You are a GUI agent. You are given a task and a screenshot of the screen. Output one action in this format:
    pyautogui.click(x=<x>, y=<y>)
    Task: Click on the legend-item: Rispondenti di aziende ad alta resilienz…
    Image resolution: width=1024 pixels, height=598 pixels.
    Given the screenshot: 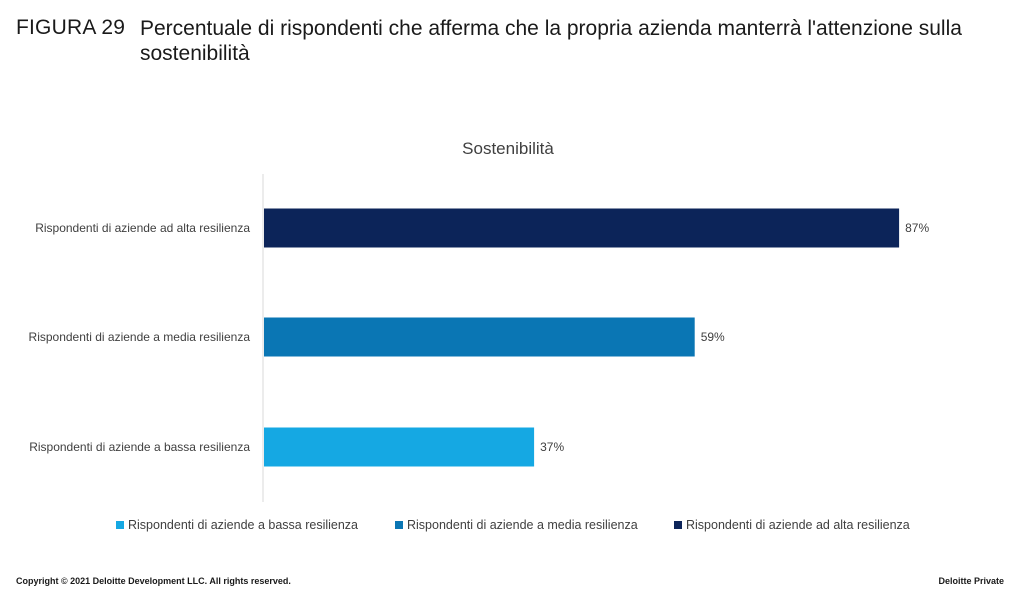 What is the action you would take?
    pyautogui.click(x=792, y=525)
    